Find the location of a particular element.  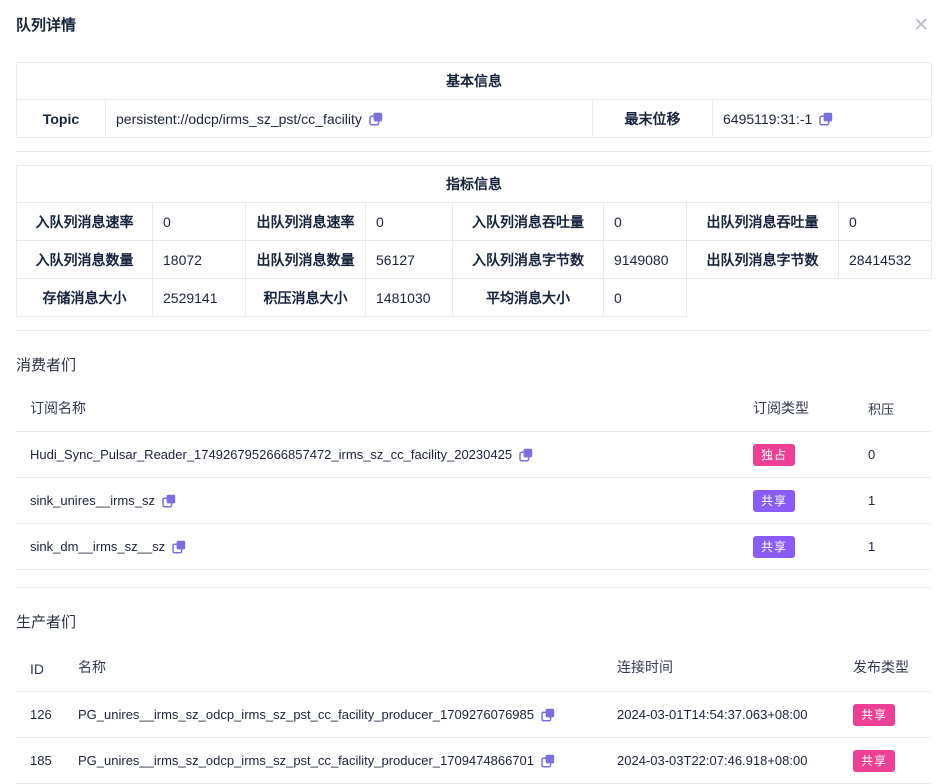

column-id: ID is located at coordinates (37, 669).